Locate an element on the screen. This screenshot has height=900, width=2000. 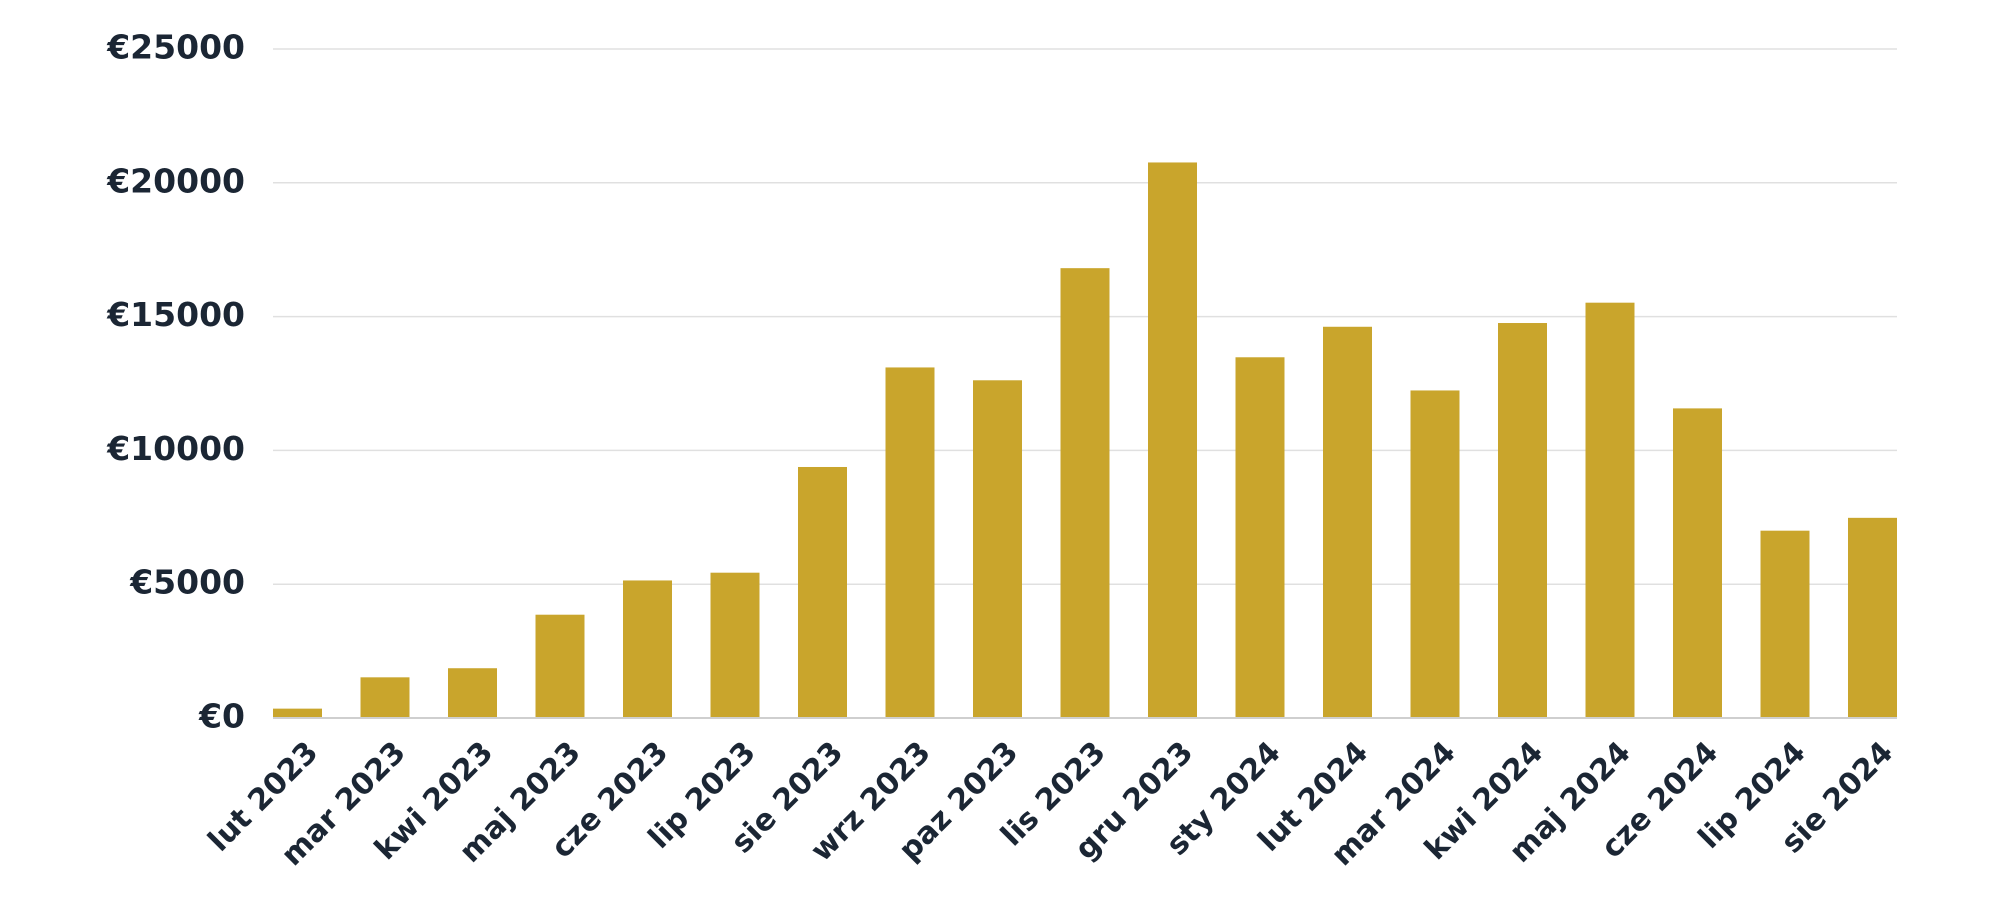
y-tick-label: €10000 is located at coordinates (175, 448).